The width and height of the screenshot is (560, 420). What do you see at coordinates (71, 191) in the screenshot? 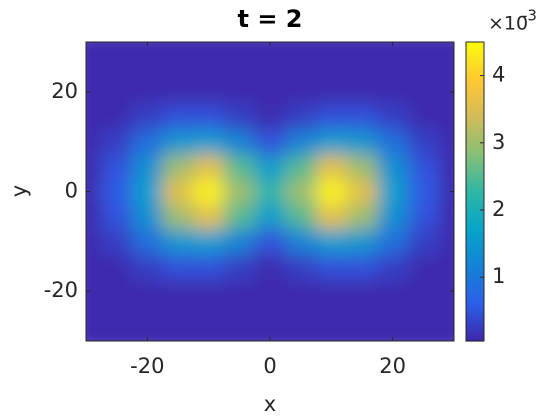
I see `y-tick-label: 0` at bounding box center [71, 191].